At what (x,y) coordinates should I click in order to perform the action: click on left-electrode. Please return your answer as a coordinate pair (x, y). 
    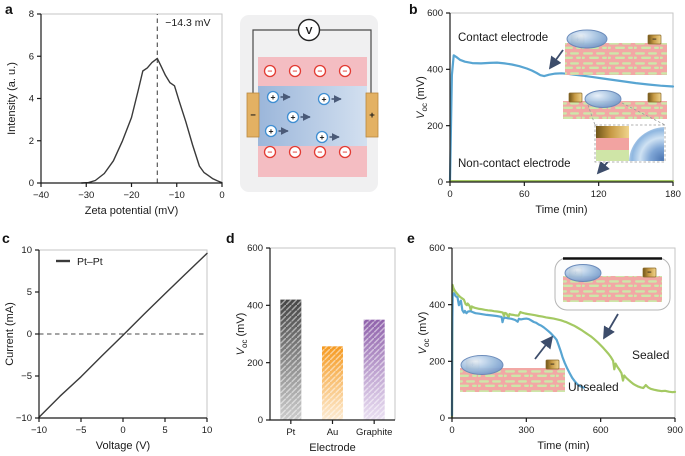
    Looking at the image, I should click on (253, 115).